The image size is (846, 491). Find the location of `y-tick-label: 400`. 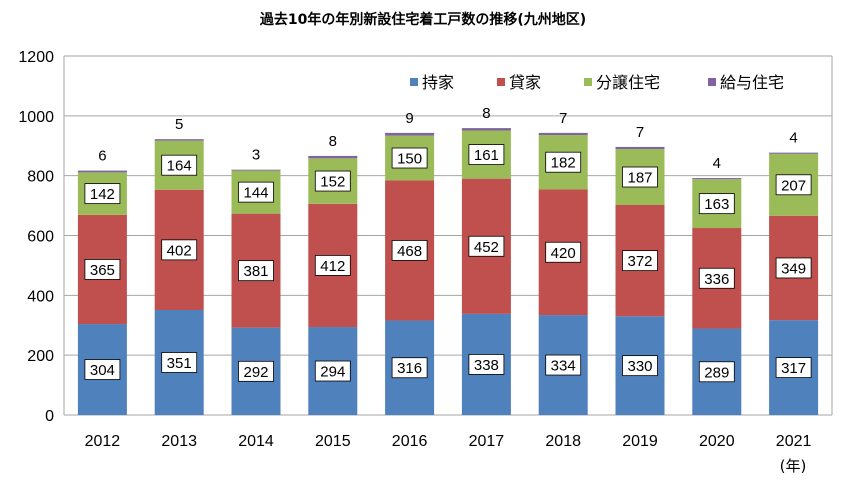

y-tick-label: 400 is located at coordinates (40, 296).